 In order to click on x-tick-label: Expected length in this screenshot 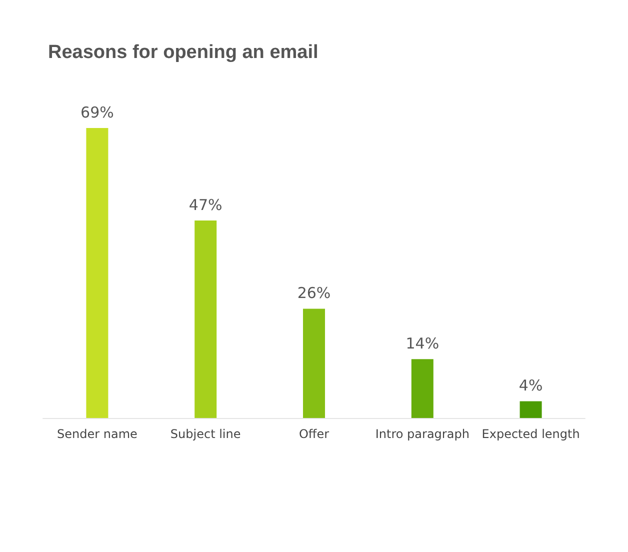, I will do `click(531, 434)`.